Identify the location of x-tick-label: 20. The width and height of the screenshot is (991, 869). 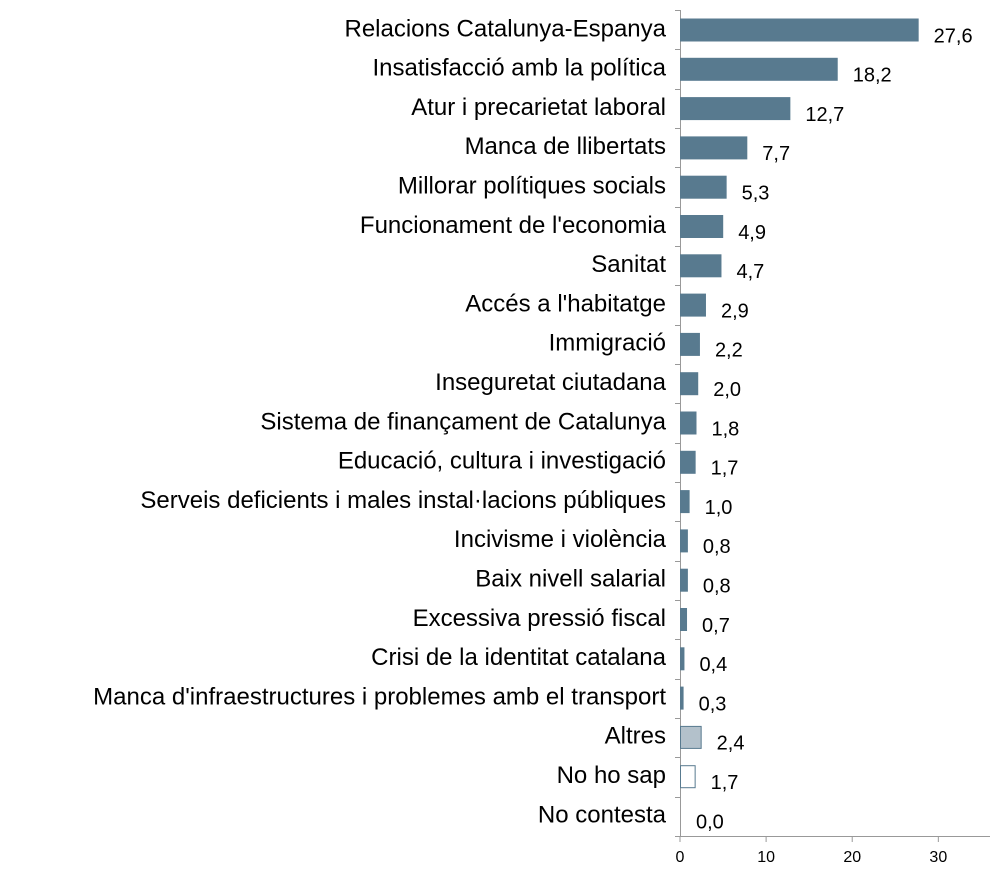
(852, 857).